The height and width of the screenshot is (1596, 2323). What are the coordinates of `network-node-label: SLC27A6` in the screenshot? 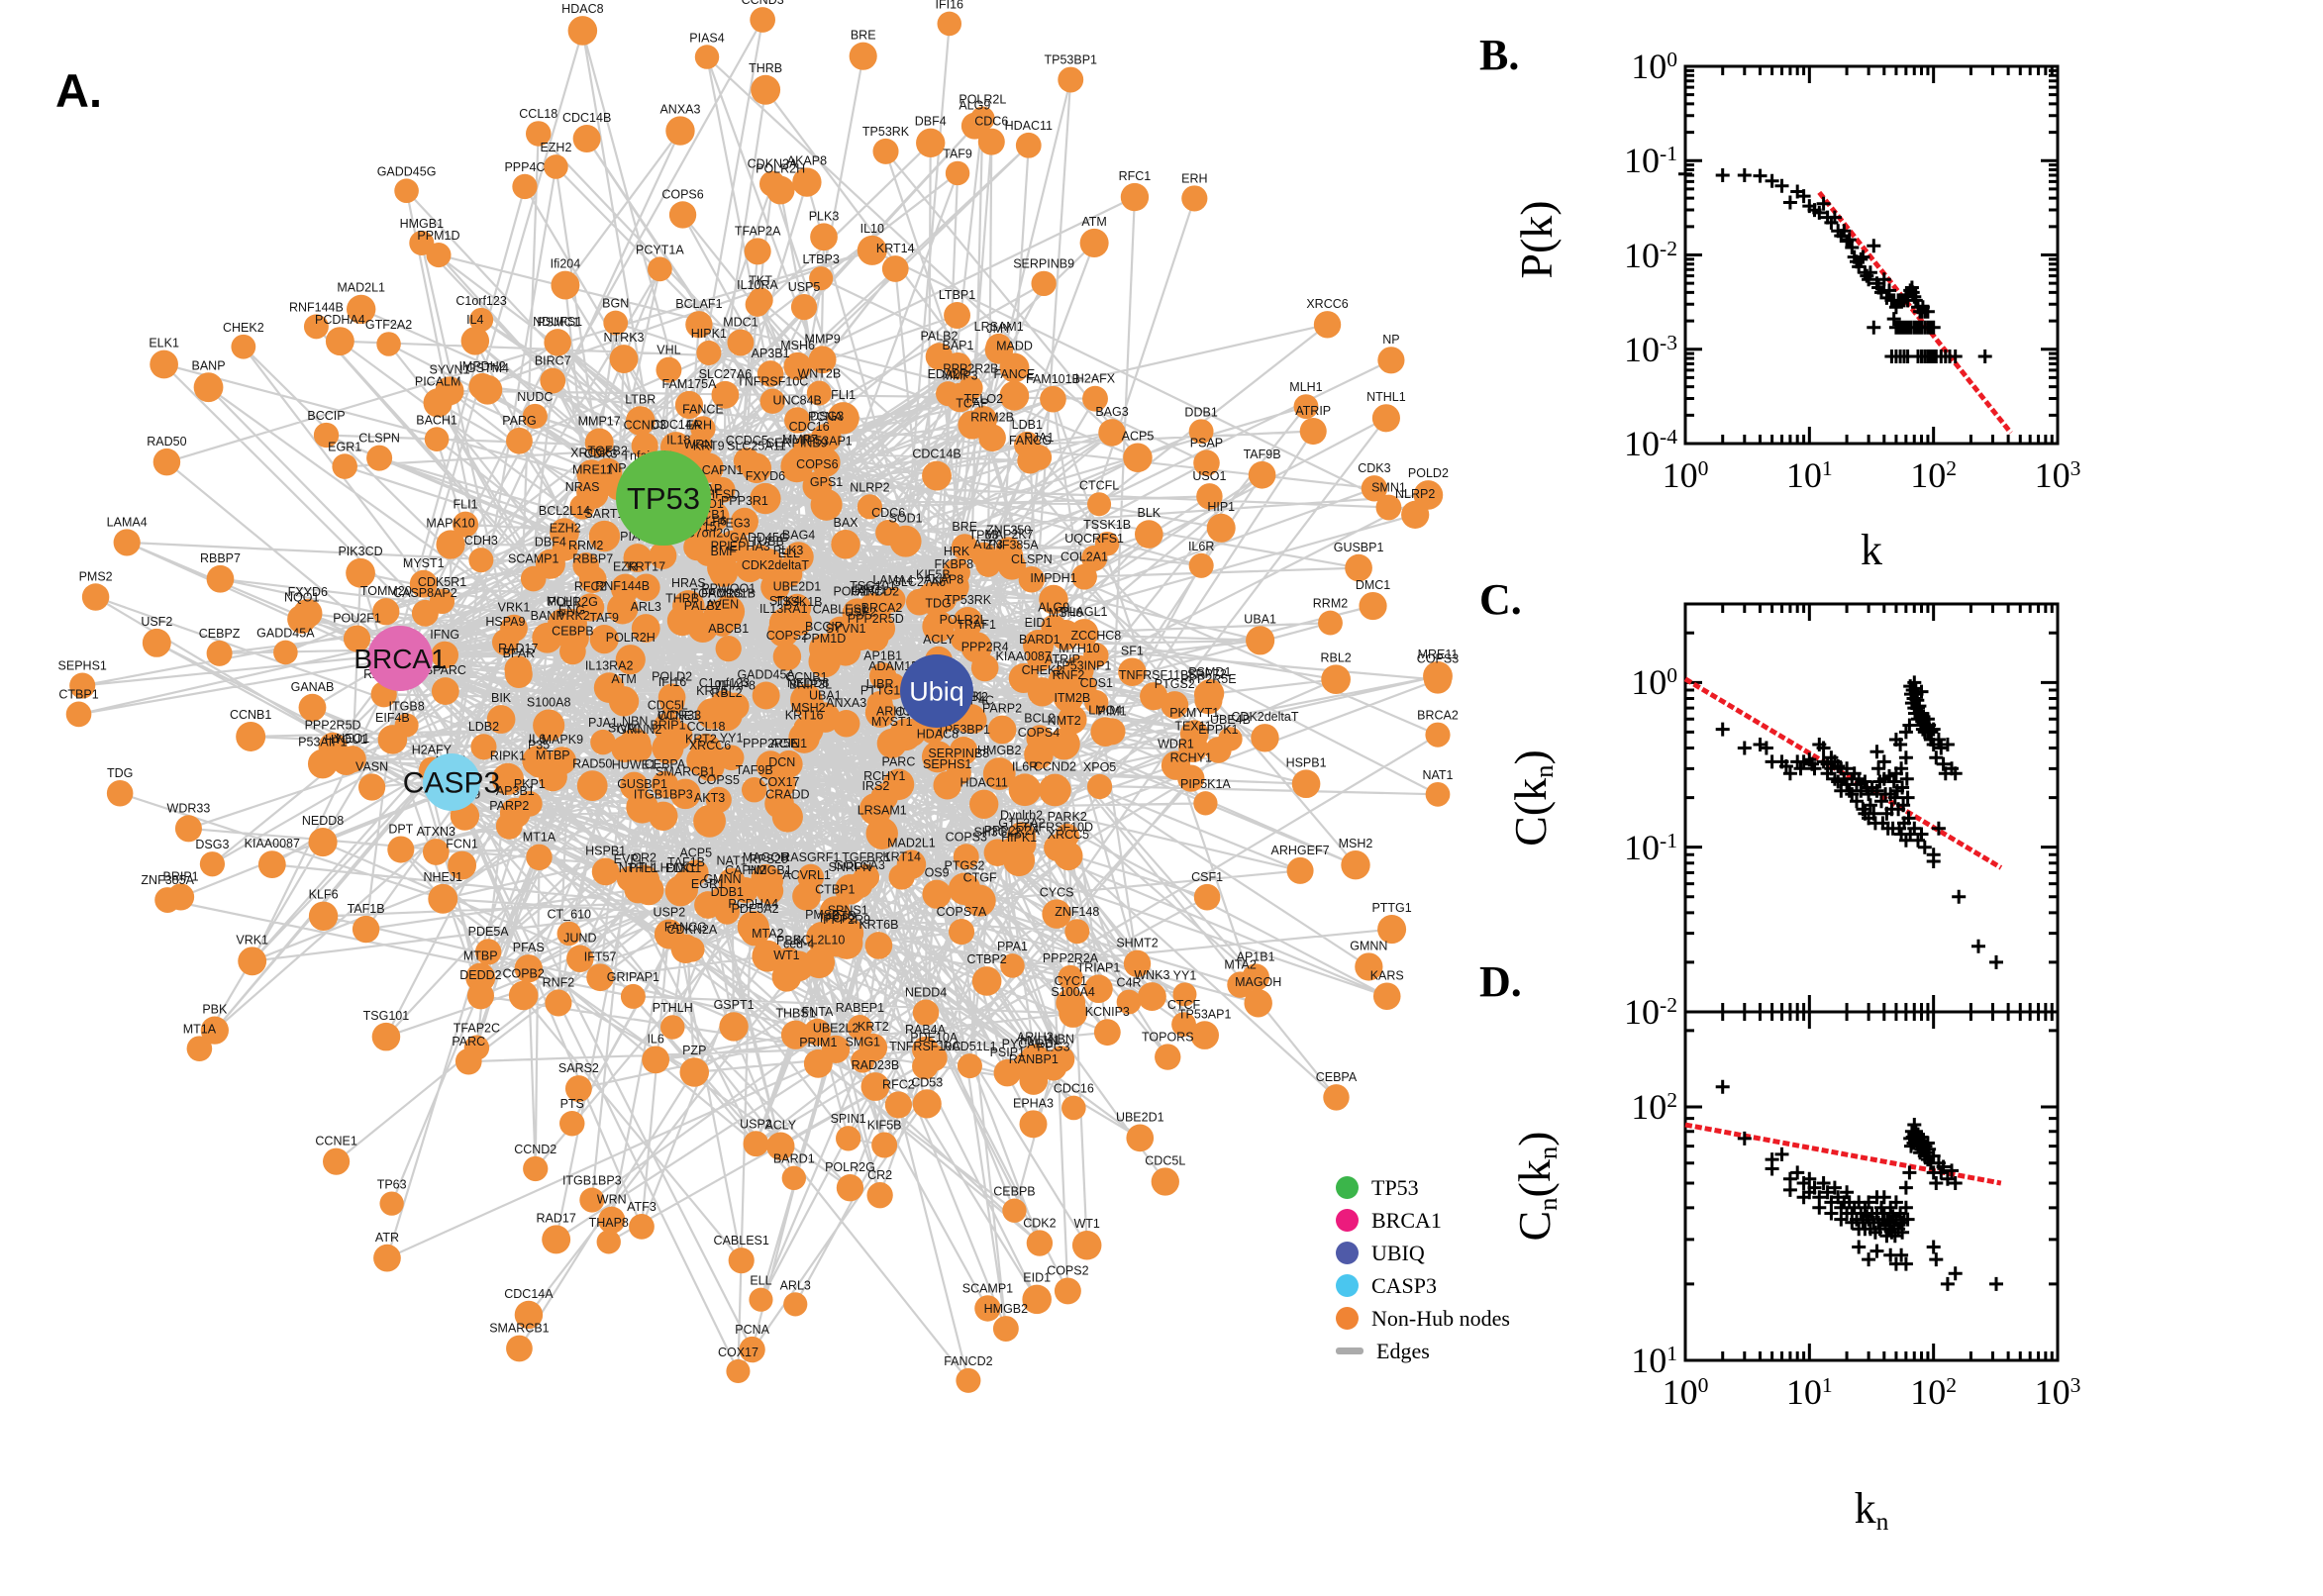 It's located at (920, 582).